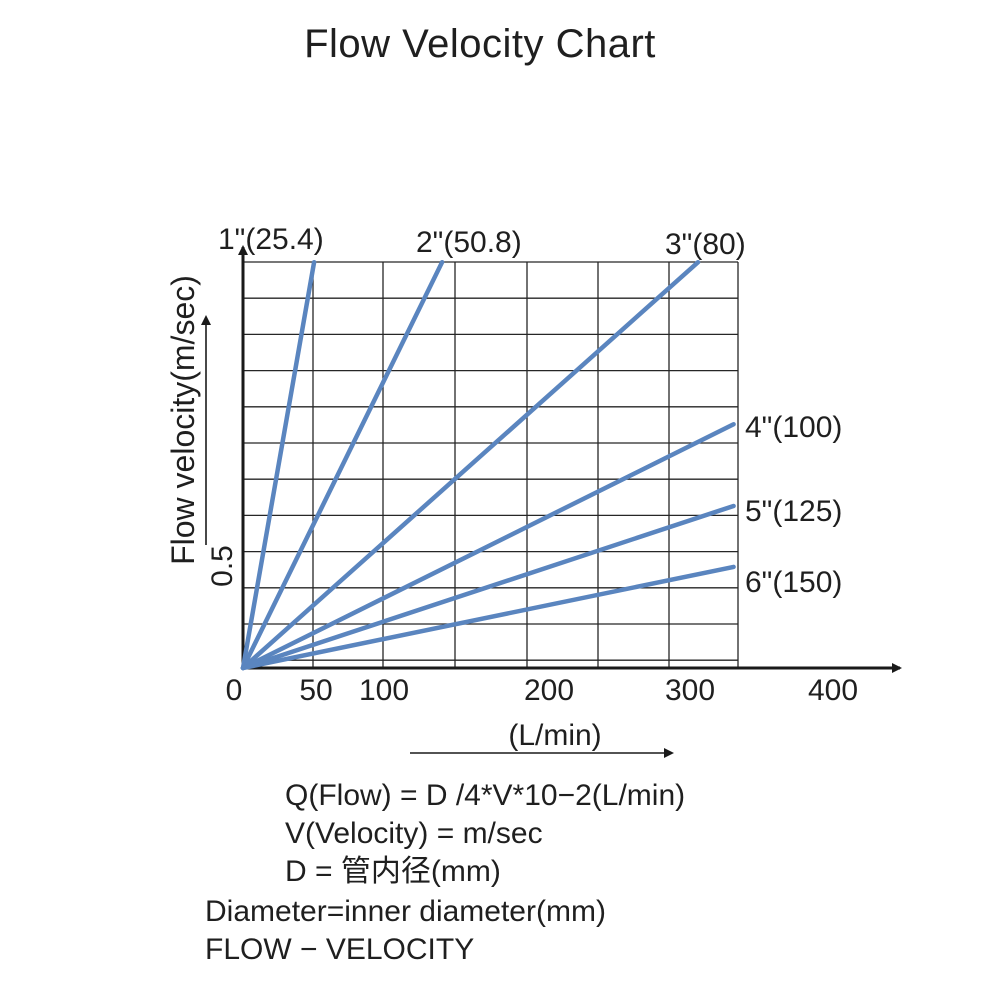 This screenshot has width=1001, height=1001. Describe the element at coordinates (549, 690) in the screenshot. I see `x-tick-label-3: 200` at that location.